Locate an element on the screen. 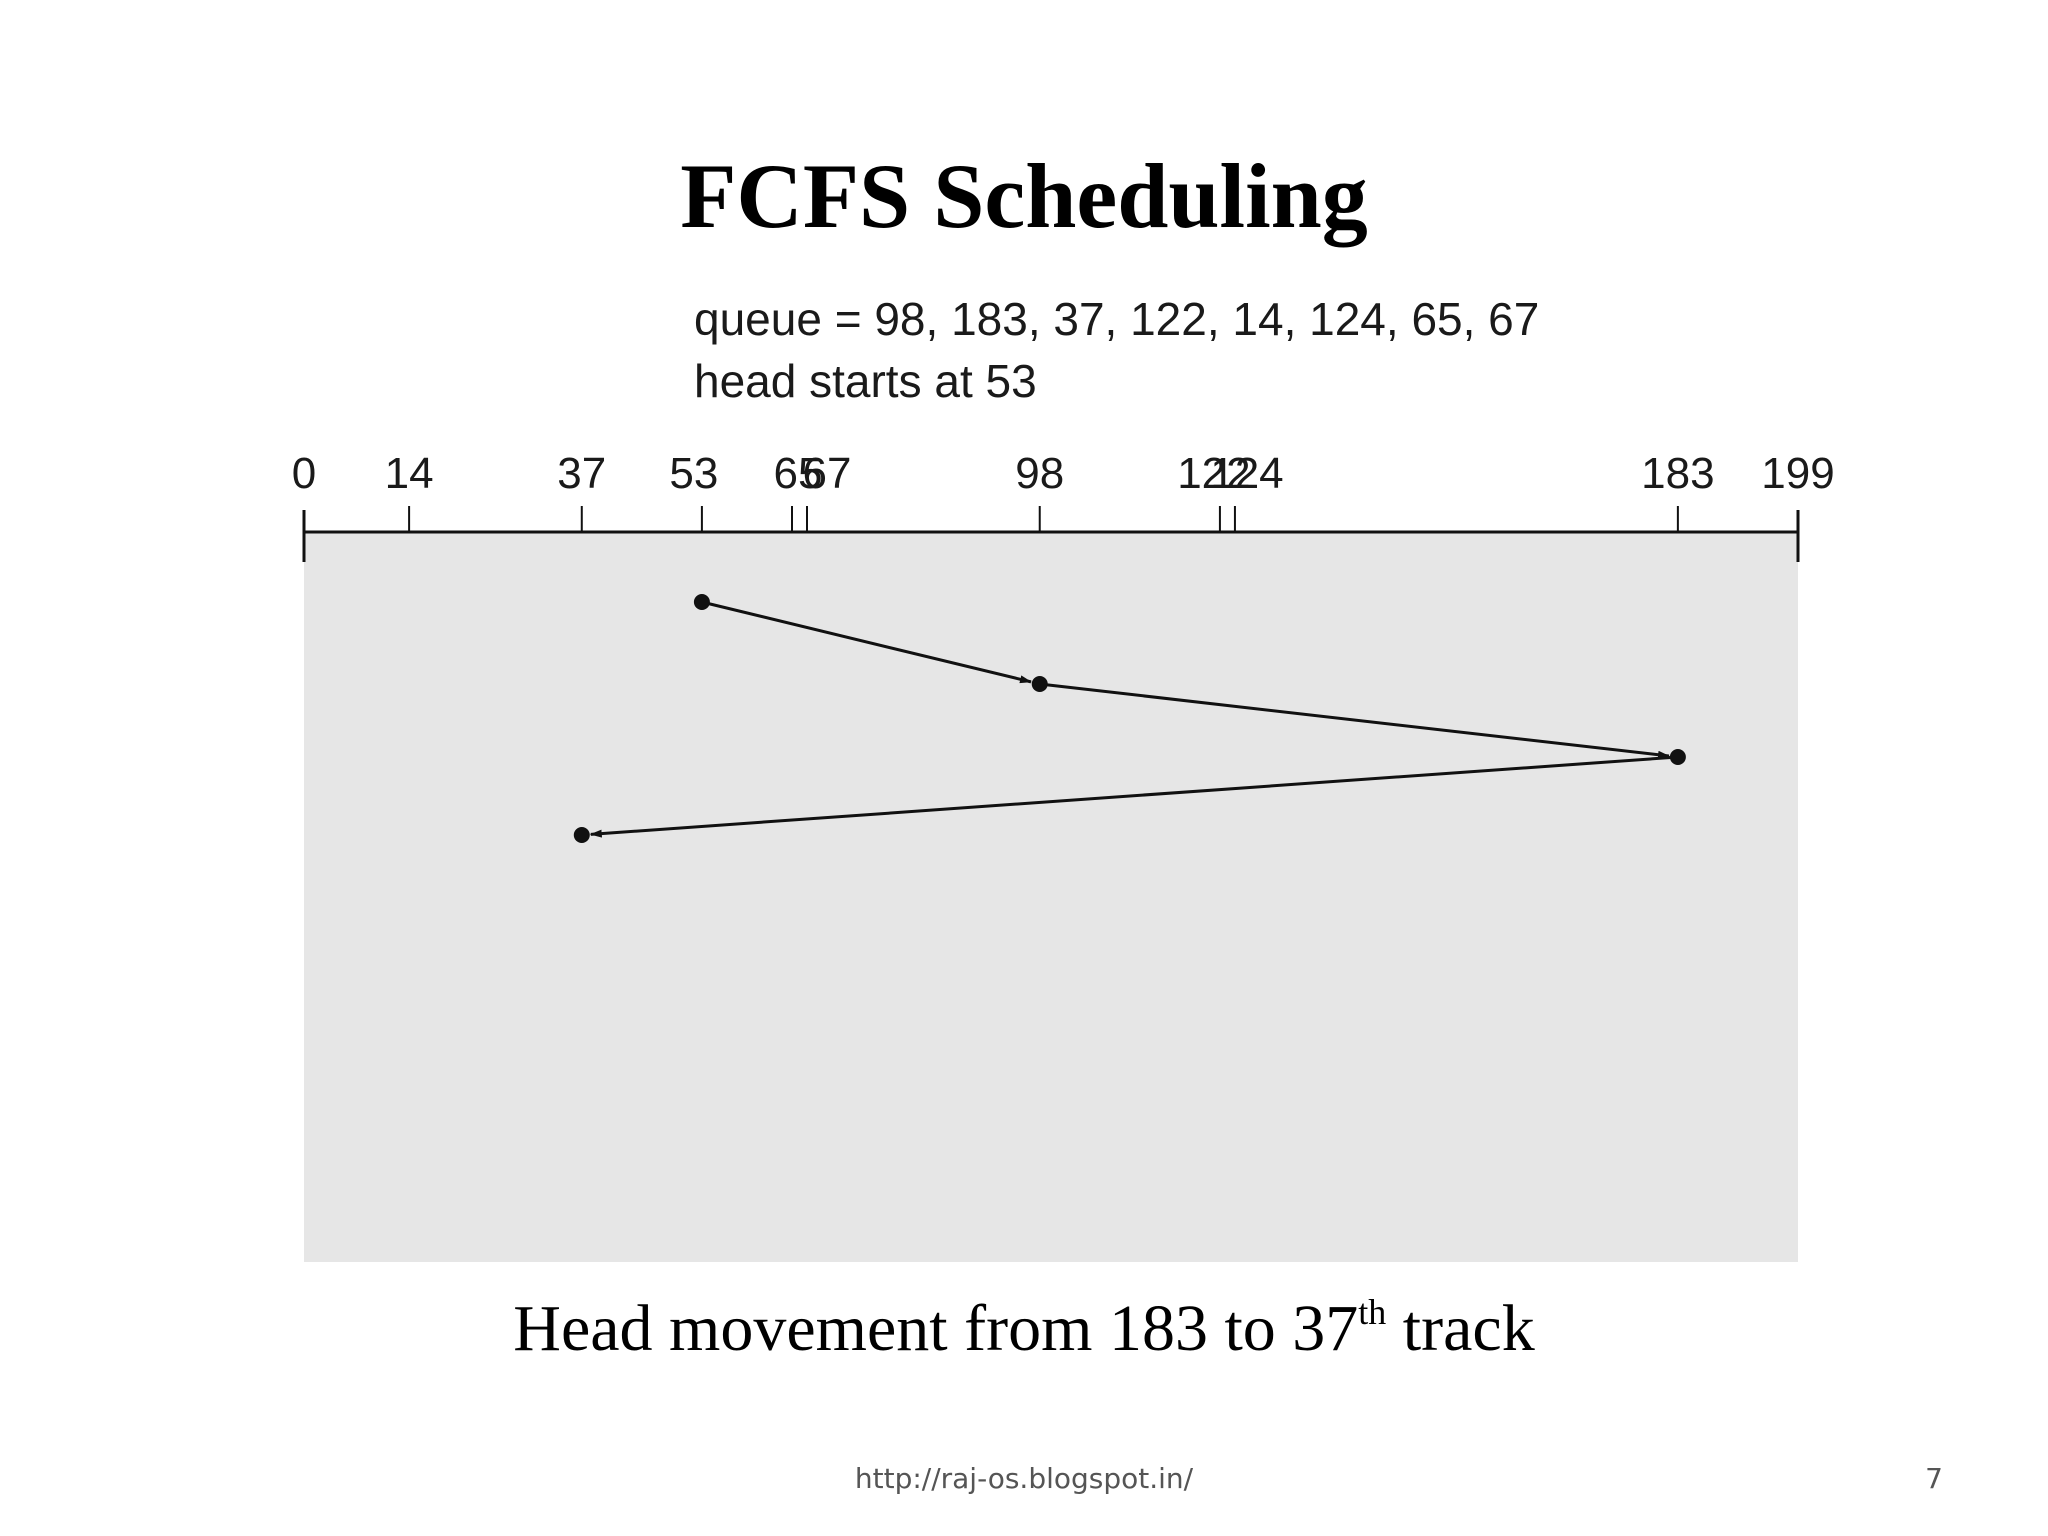 Image resolution: width=2048 pixels, height=1536 pixels. head-movement-path is located at coordinates (1129, 718).